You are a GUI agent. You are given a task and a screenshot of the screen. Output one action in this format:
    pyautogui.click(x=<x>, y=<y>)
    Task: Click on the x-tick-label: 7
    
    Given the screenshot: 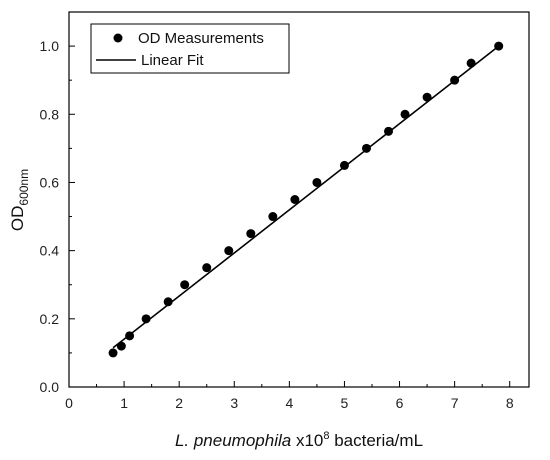 What is the action you would take?
    pyautogui.click(x=455, y=403)
    